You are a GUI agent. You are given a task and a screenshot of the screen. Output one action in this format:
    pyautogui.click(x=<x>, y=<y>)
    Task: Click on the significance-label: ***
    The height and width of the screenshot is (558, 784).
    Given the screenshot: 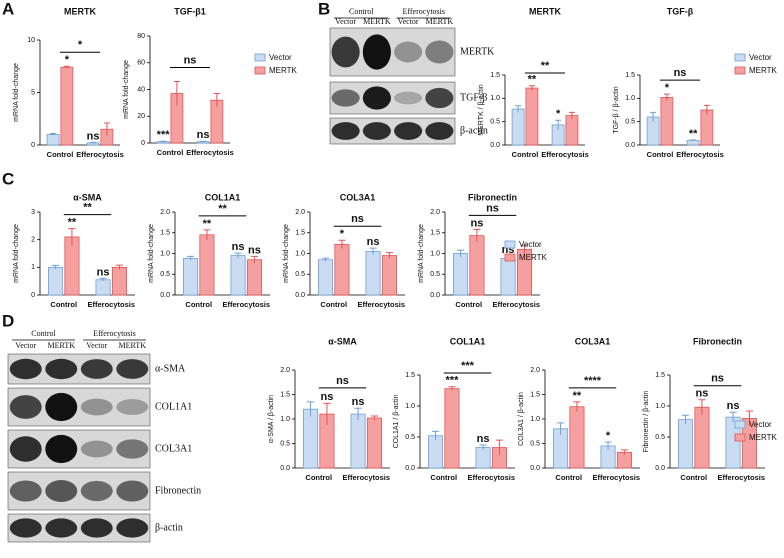 What is the action you would take?
    pyautogui.click(x=164, y=135)
    